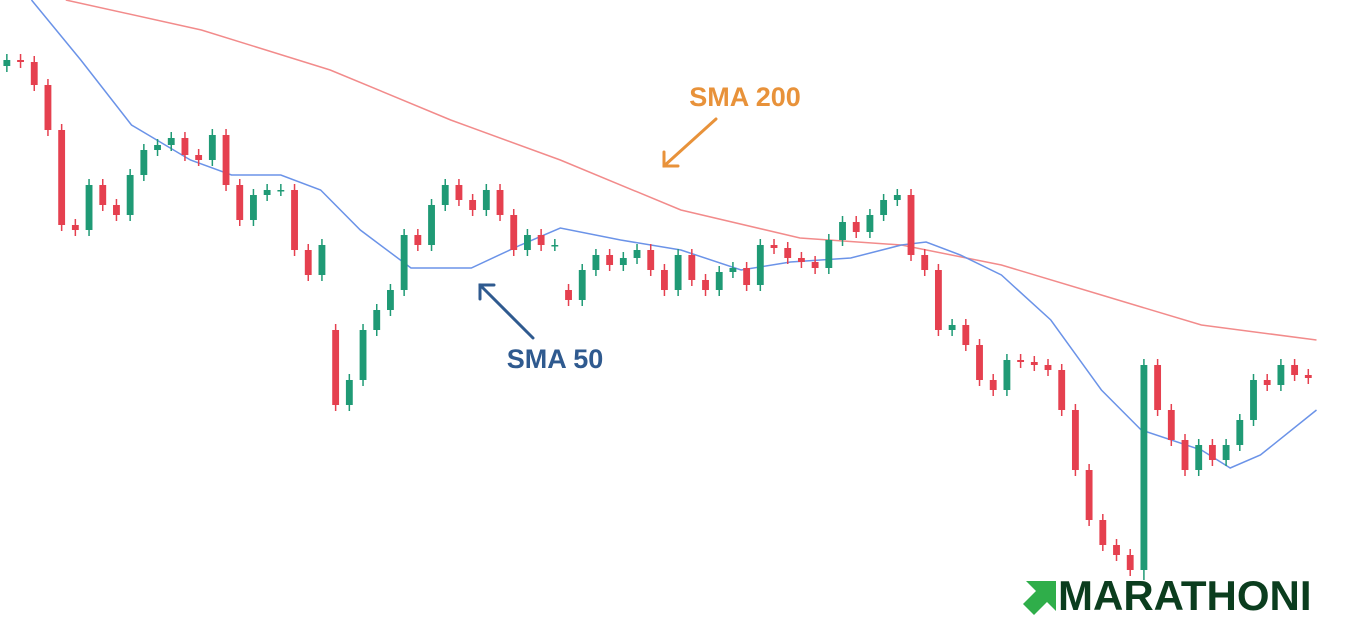  I want to click on logo-text: MARATHONI, so click(1185, 595).